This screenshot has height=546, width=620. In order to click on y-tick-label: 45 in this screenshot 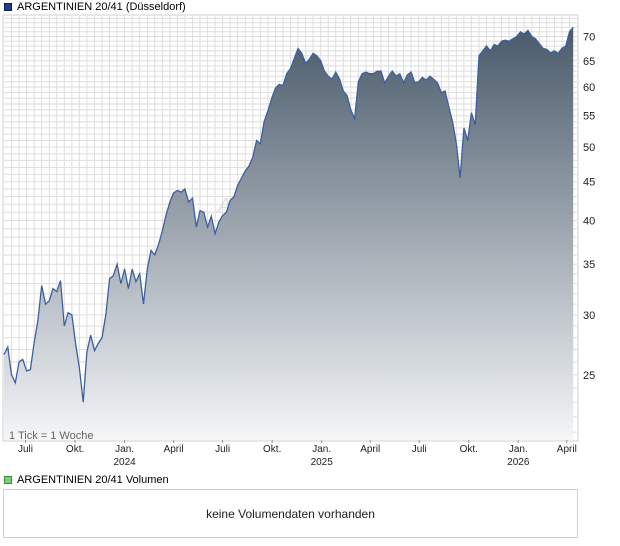, I will do `click(589, 183)`.